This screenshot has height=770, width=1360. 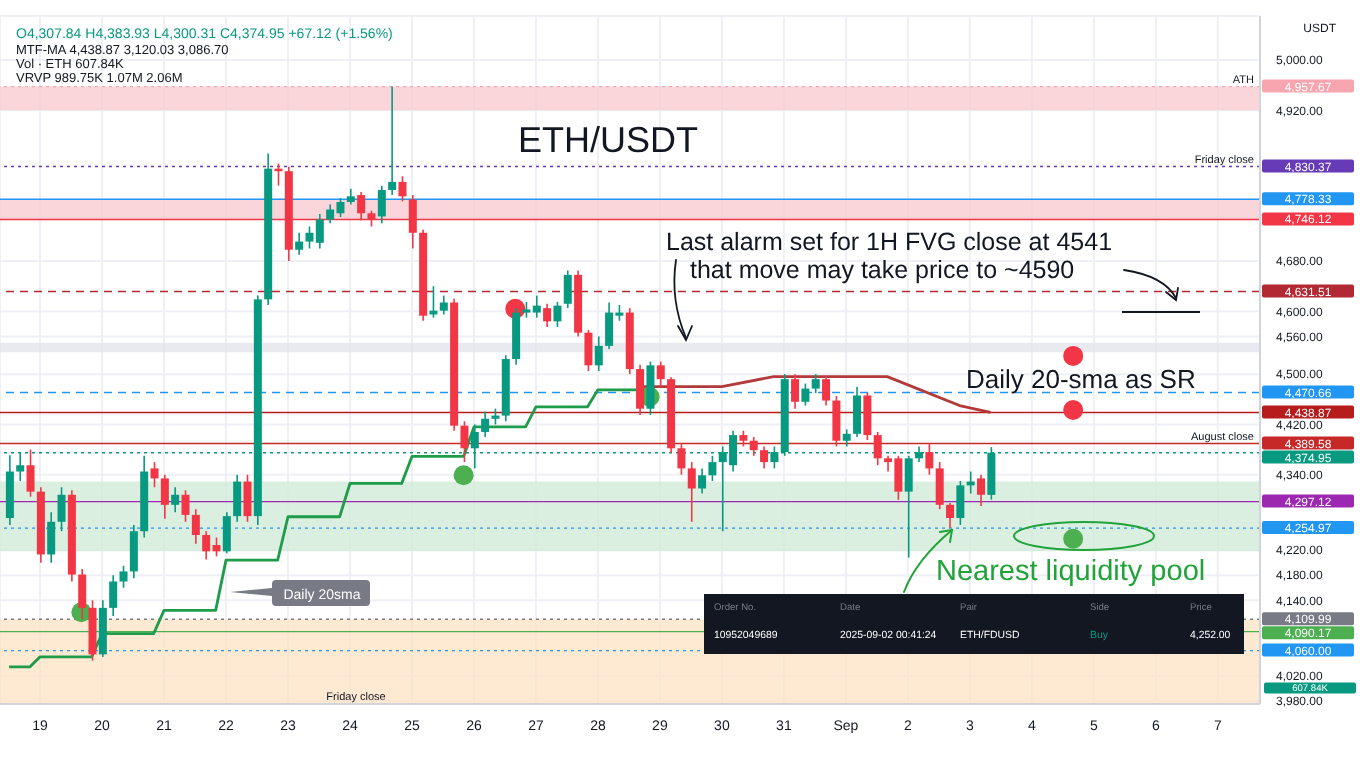 What do you see at coordinates (889, 242) in the screenshot?
I see `annotation: Last alarm set for 1H FVG close at 4541` at bounding box center [889, 242].